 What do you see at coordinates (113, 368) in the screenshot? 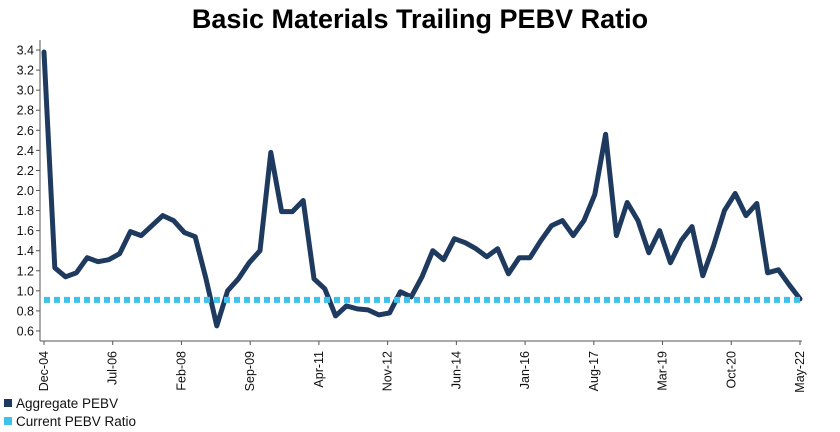
I see `x-tick-label: Jul-06` at bounding box center [113, 368].